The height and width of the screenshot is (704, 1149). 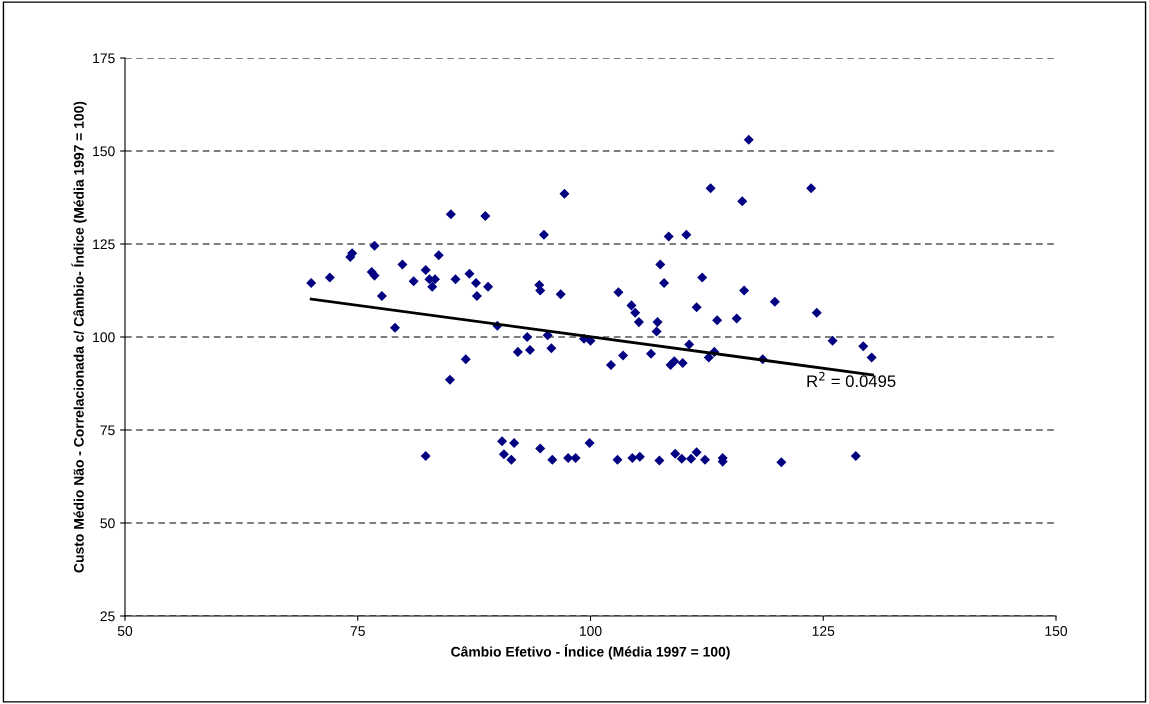 I want to click on y-tick-label: 100, so click(x=104, y=337).